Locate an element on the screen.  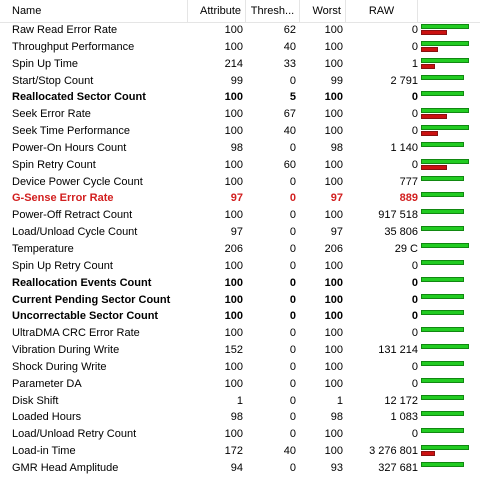
table-row: Device Power Cycle Count 100 0 100 777 is located at coordinates (240, 182).